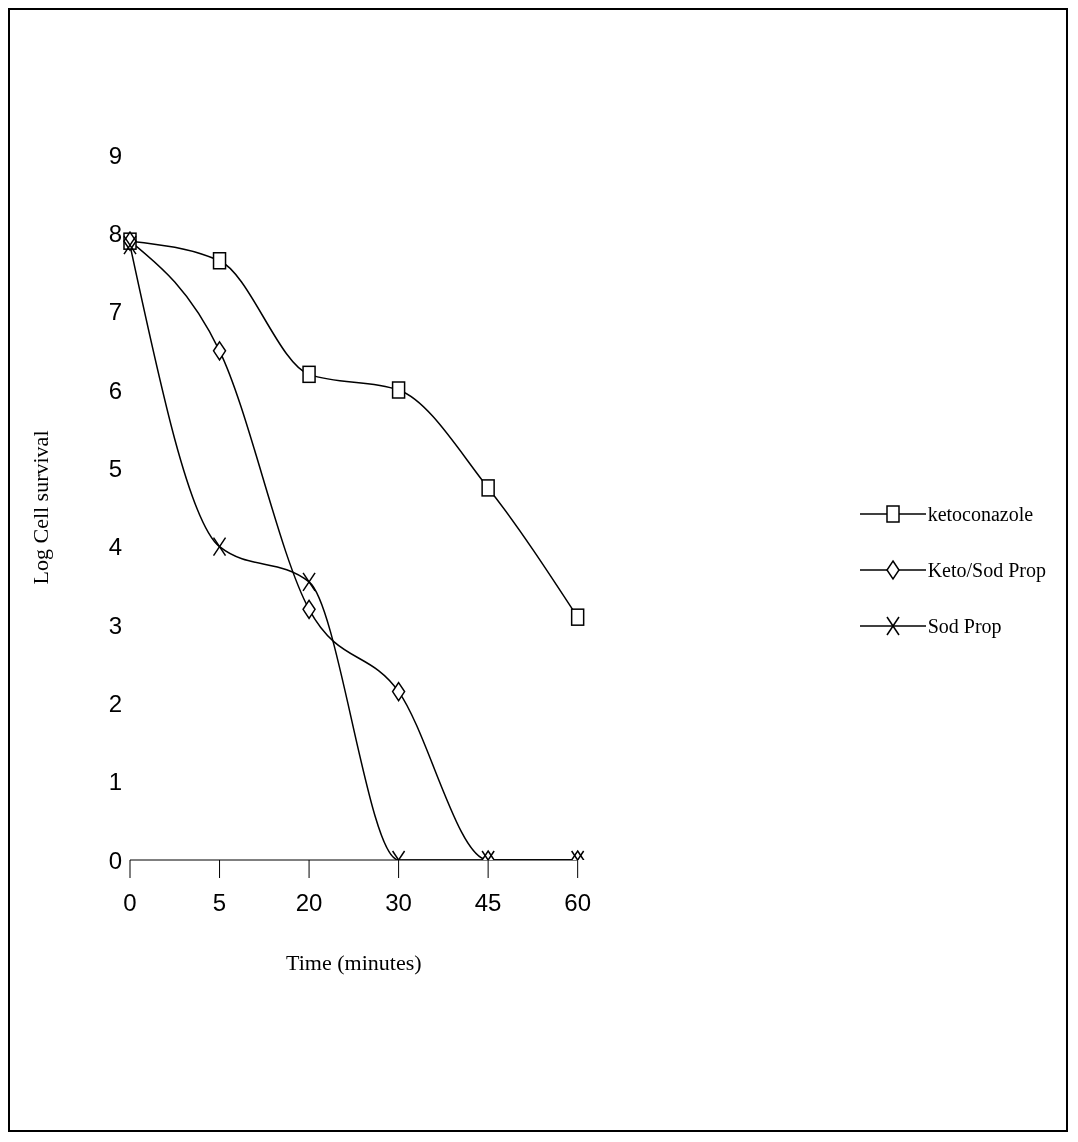 Image resolution: width=1078 pixels, height=1142 pixels. What do you see at coordinates (115, 155) in the screenshot?
I see `y-tick-label: 9` at bounding box center [115, 155].